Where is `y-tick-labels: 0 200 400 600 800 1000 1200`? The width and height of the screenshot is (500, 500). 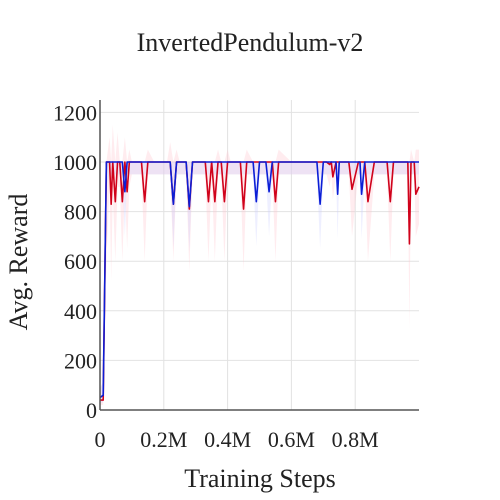 y-tick-labels: 0 200 400 600 800 1000 1200 is located at coordinates (75, 261).